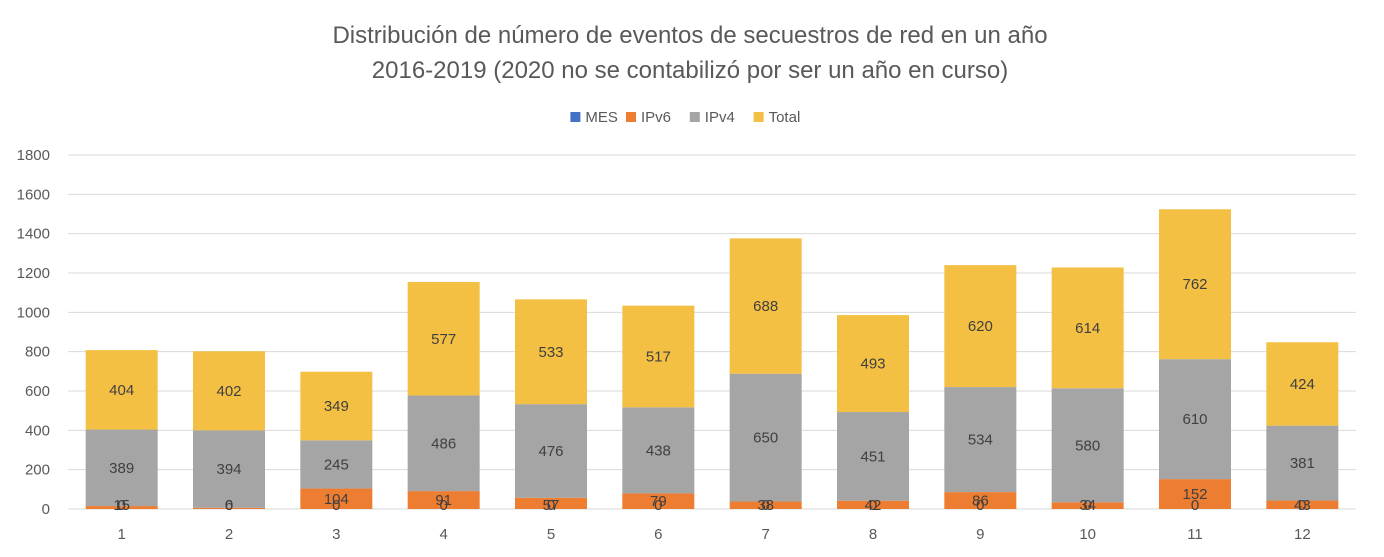 This screenshot has height=557, width=1384. I want to click on data-label-ipv6: 79, so click(658, 501).